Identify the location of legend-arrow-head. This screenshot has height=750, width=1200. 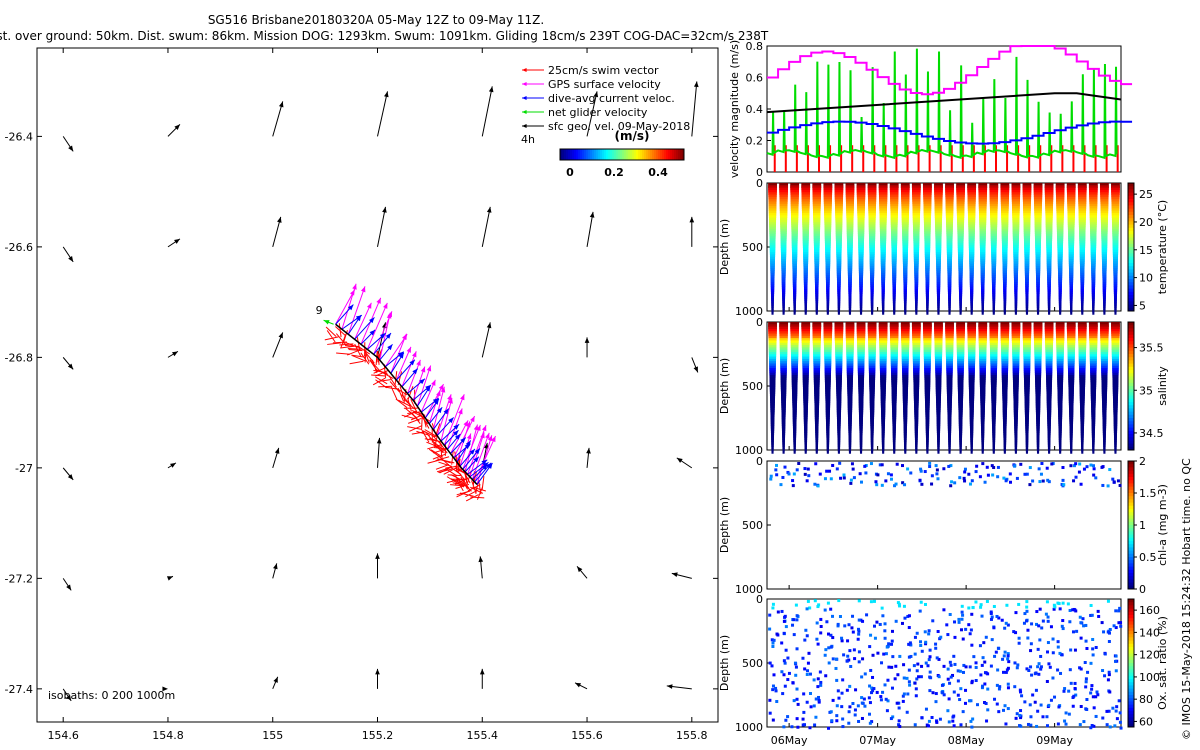
(524, 70).